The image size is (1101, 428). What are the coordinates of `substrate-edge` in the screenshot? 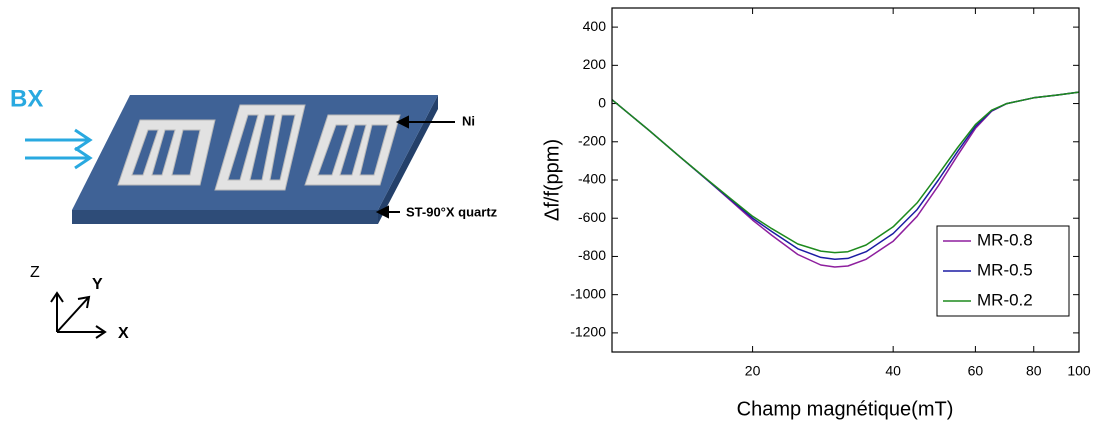 It's located at (408, 159).